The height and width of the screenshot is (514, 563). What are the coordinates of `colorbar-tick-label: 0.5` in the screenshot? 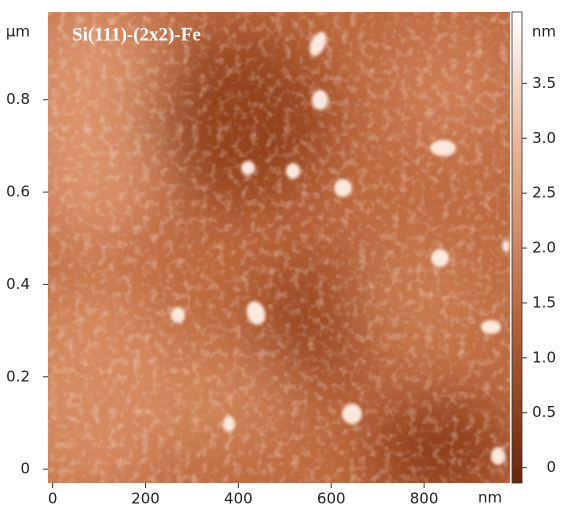 It's located at (544, 412).